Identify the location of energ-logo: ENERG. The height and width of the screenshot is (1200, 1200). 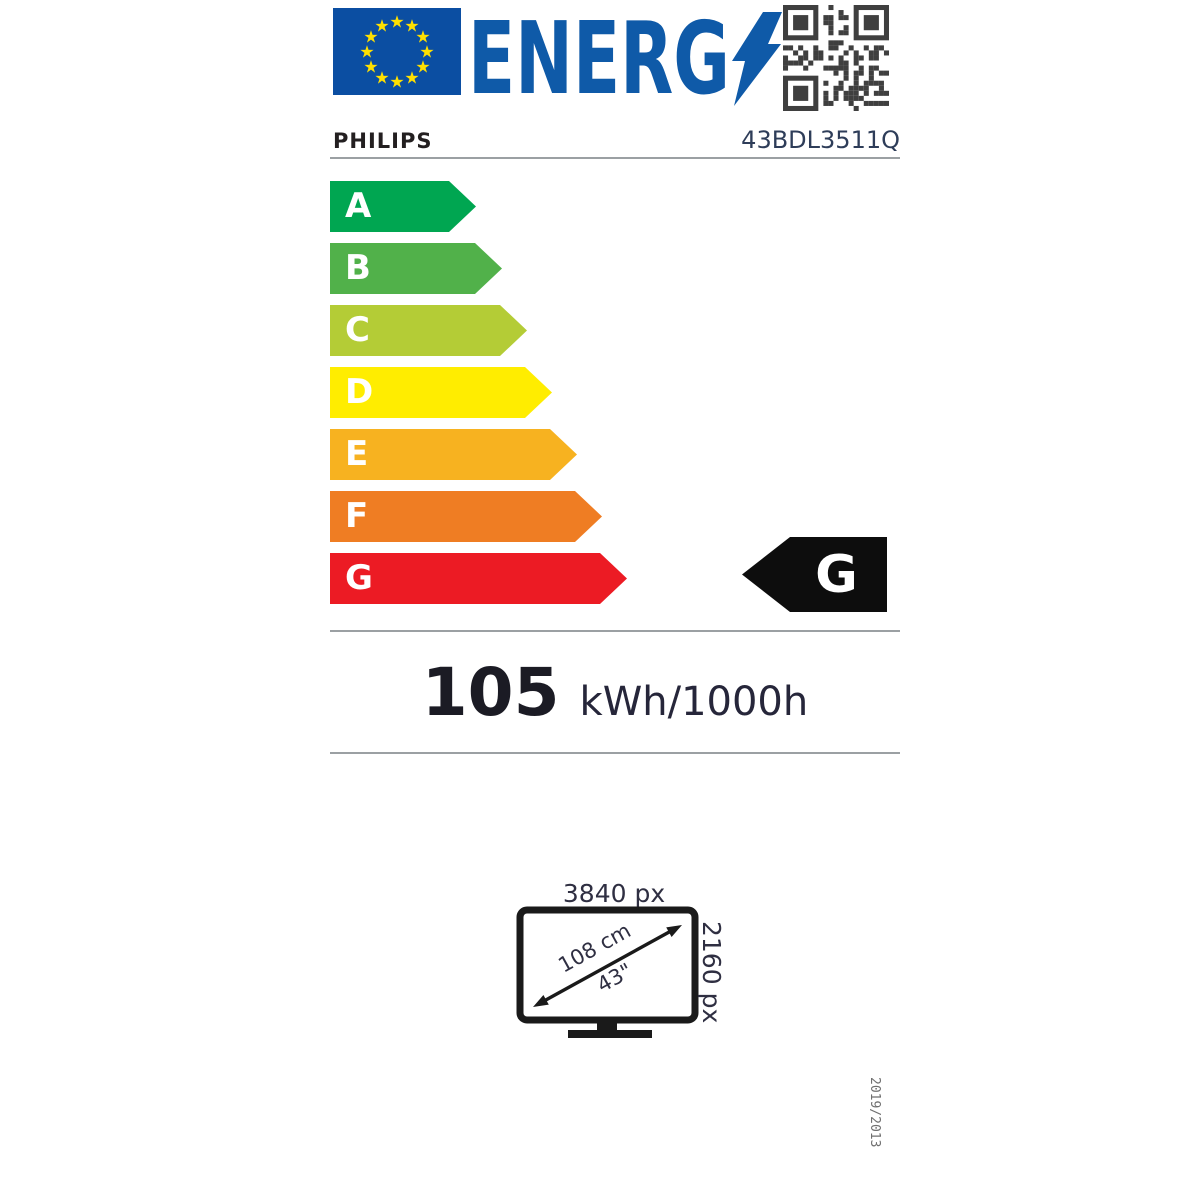
(625, 60).